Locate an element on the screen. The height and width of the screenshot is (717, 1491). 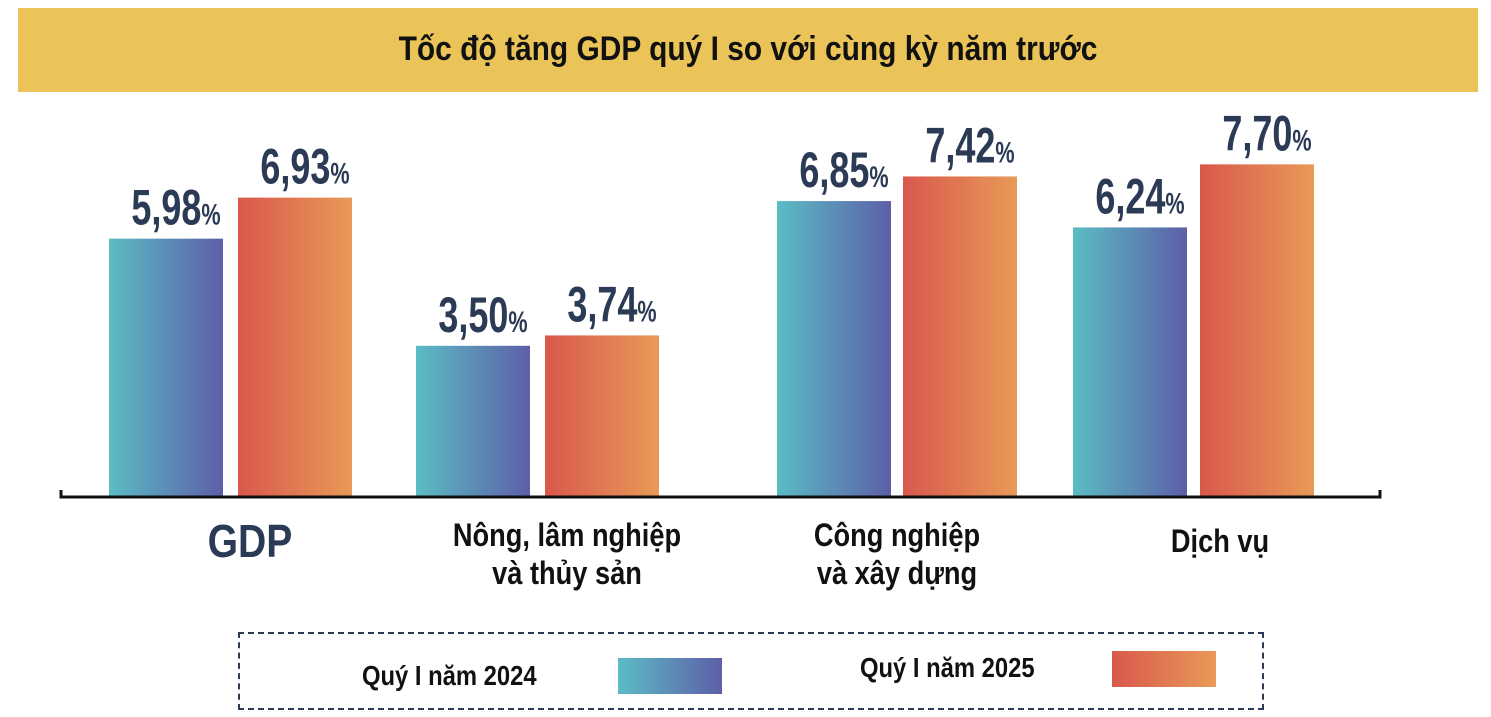
value-label: 5,98% is located at coordinates (175, 208).